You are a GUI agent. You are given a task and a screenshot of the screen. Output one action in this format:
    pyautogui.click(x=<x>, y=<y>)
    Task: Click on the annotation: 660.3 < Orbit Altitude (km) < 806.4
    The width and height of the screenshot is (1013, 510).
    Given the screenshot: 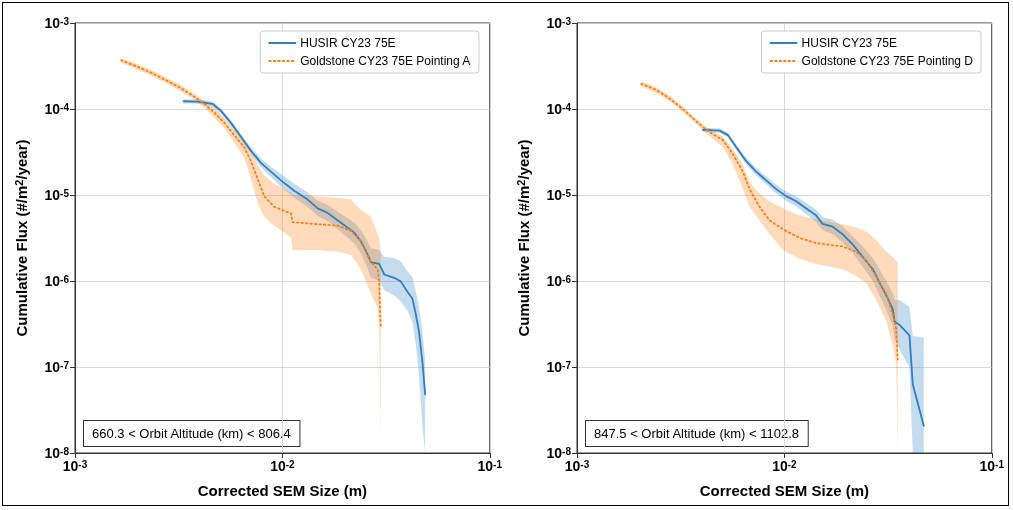 What is the action you would take?
    pyautogui.click(x=191, y=433)
    